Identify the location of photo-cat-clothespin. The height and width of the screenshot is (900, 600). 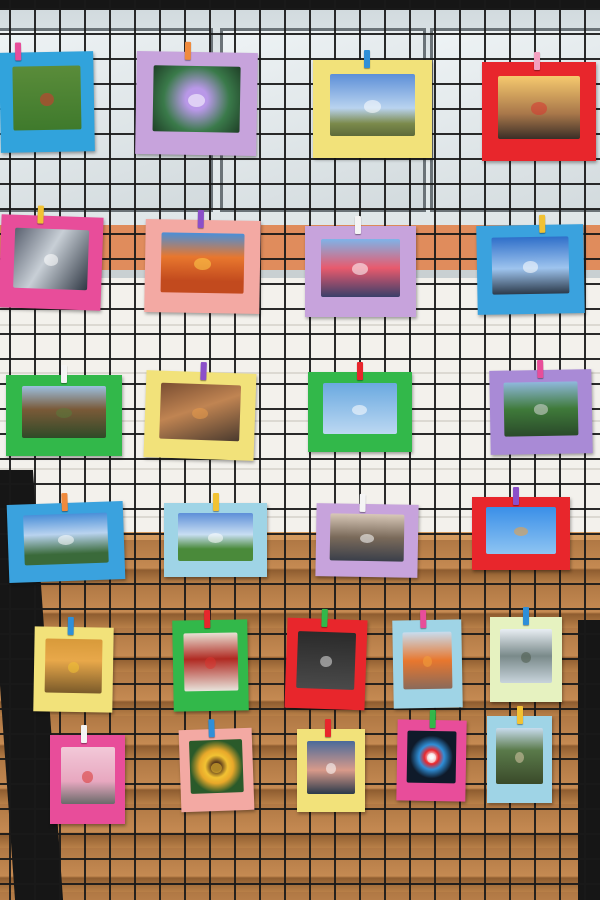
(204, 371).